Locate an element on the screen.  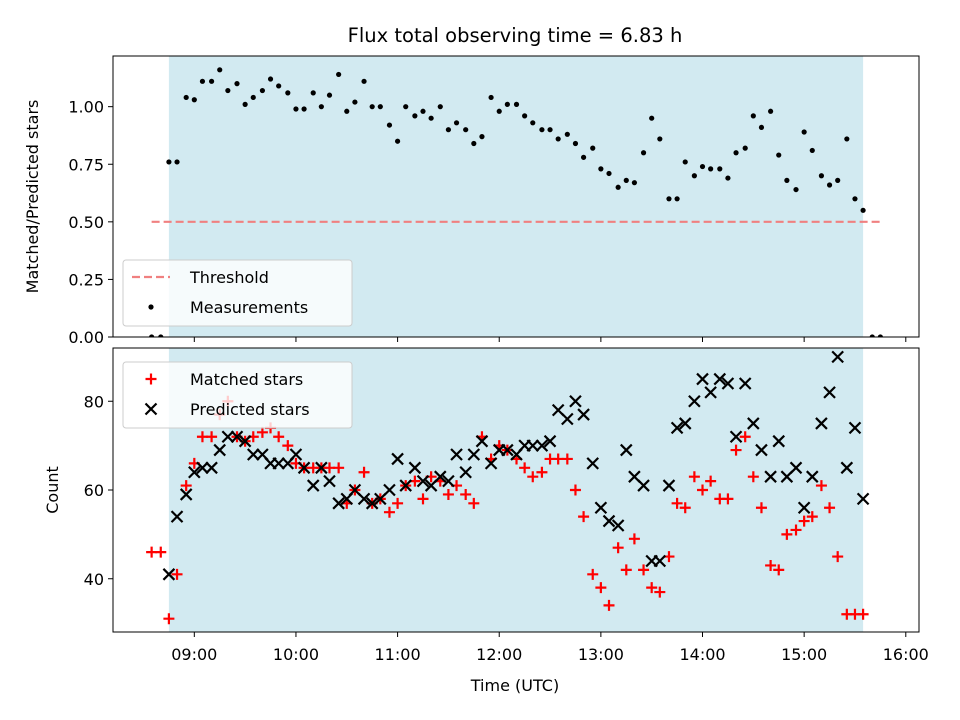
y-axis-label: Count is located at coordinates (52, 490).